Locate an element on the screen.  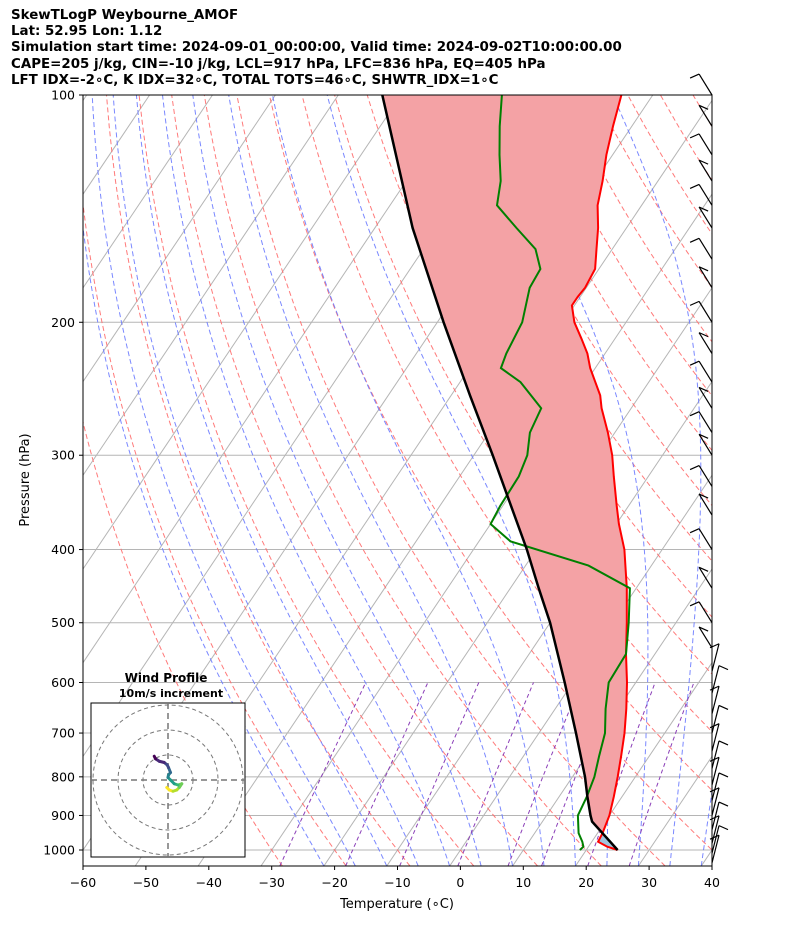
moist-adiabat is located at coordinates (657, 480).